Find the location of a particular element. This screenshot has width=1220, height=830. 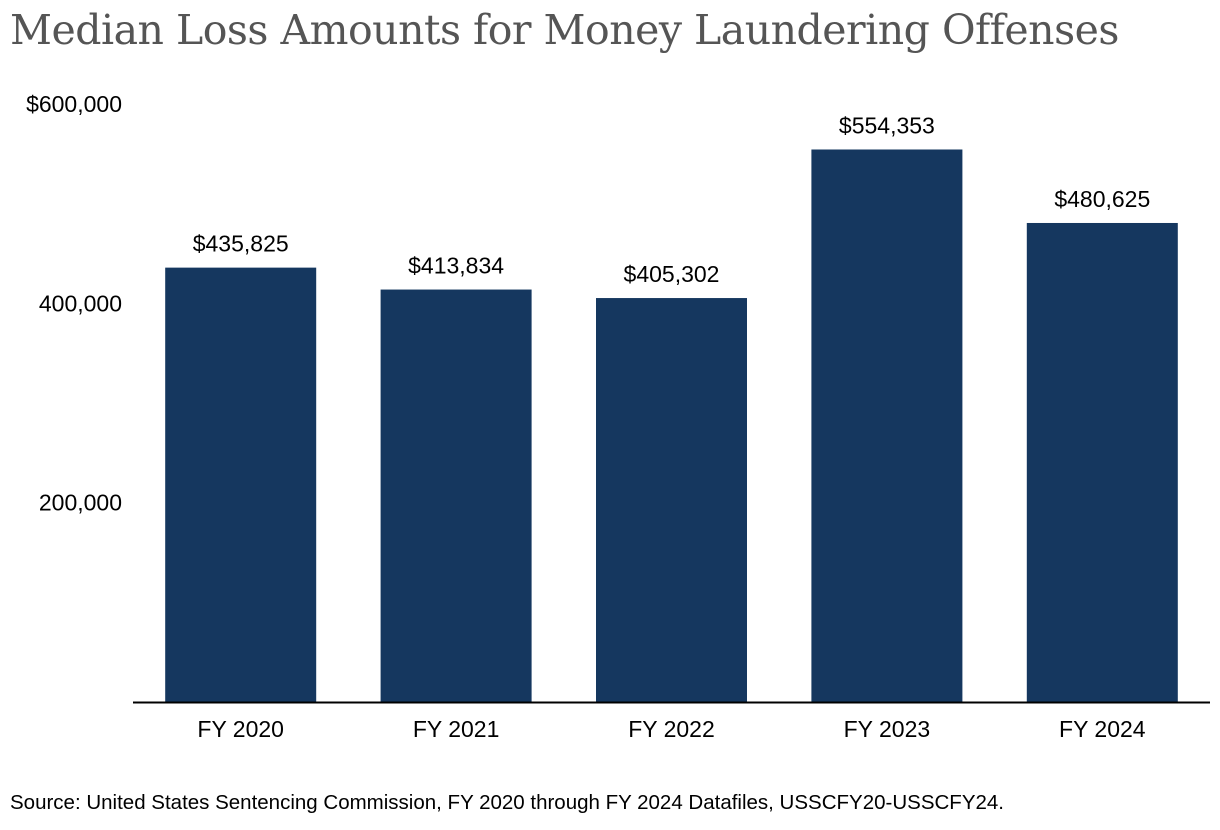

data-label: $435,825 is located at coordinates (241, 244).